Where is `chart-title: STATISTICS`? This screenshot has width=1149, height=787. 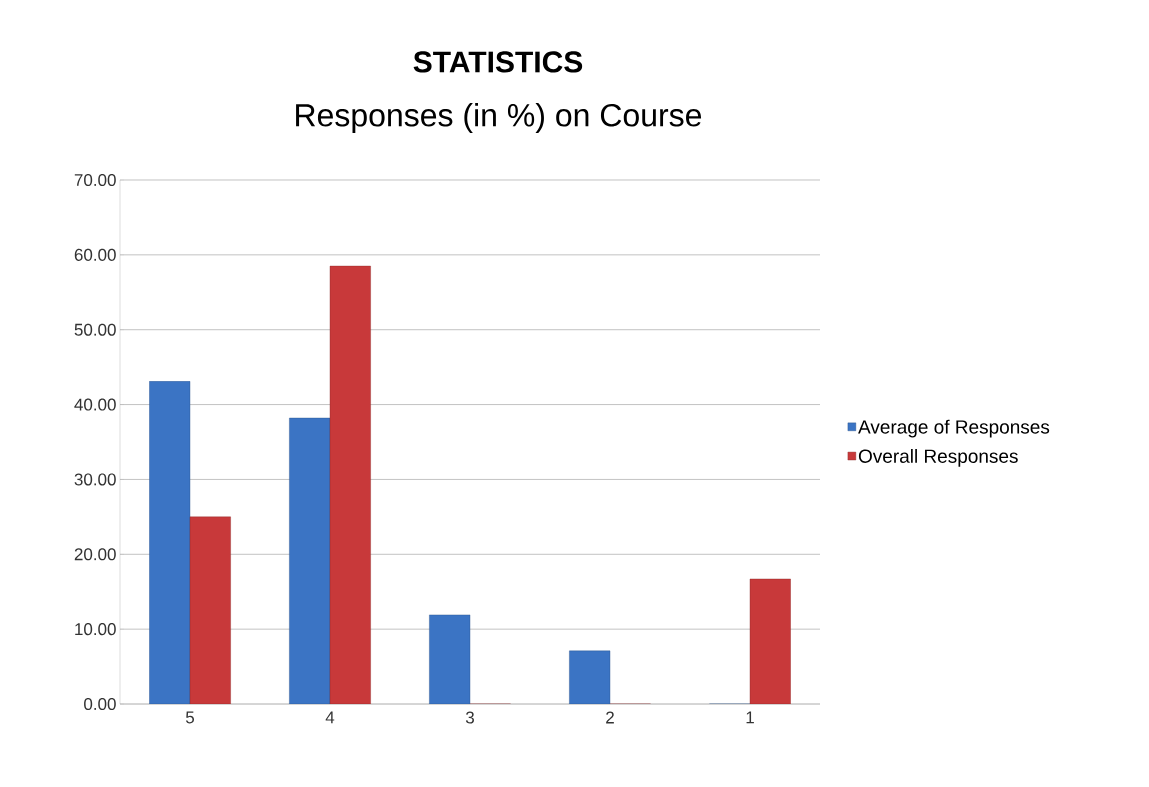 chart-title: STATISTICS is located at coordinates (498, 62).